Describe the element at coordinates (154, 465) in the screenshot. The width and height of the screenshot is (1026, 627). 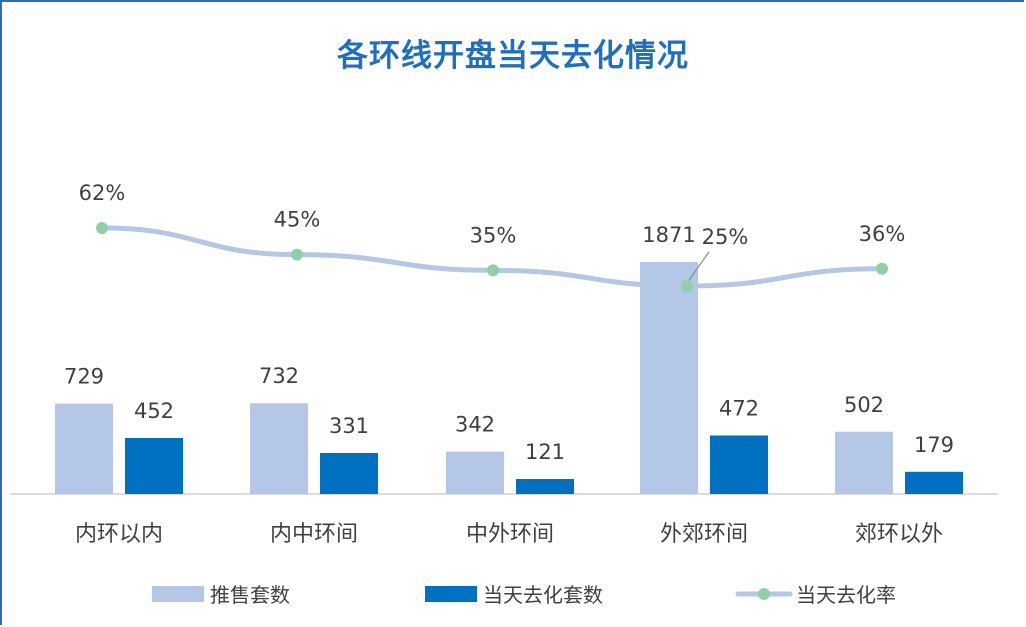
I see `bar-当天去化套数-内环以内` at that location.